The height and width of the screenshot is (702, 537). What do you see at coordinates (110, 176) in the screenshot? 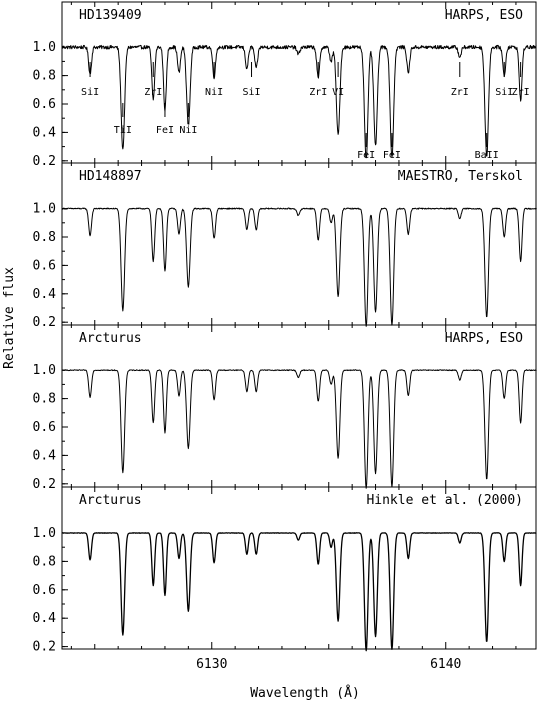
I see `panel-left-label: HD148897` at bounding box center [110, 176].